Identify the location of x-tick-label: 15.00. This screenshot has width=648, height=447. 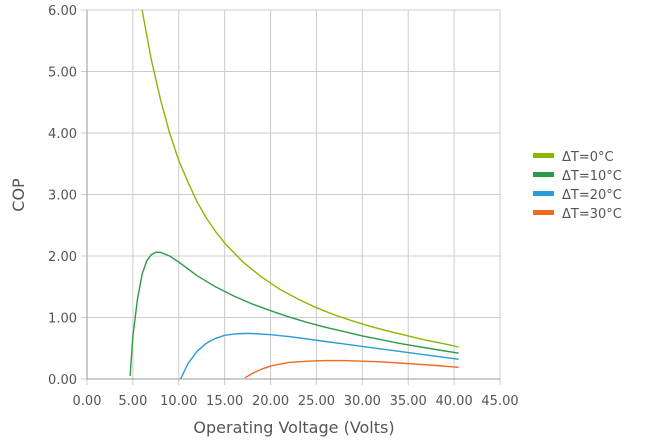
(224, 401).